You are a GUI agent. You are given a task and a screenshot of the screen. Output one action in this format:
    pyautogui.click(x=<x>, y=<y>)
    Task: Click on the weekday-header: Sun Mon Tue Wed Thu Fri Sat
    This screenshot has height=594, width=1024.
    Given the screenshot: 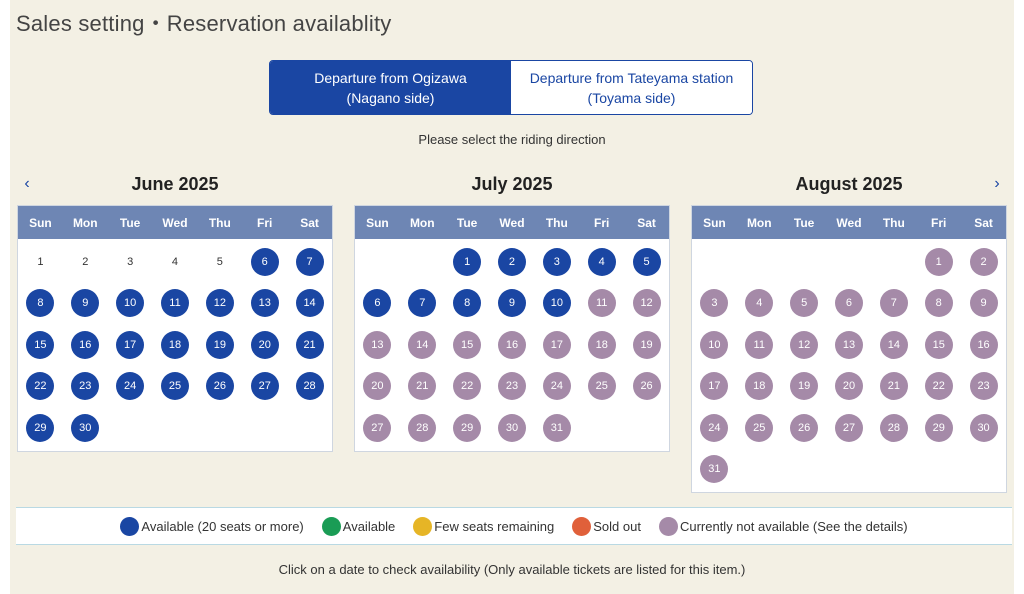 What is the action you would take?
    pyautogui.click(x=849, y=222)
    